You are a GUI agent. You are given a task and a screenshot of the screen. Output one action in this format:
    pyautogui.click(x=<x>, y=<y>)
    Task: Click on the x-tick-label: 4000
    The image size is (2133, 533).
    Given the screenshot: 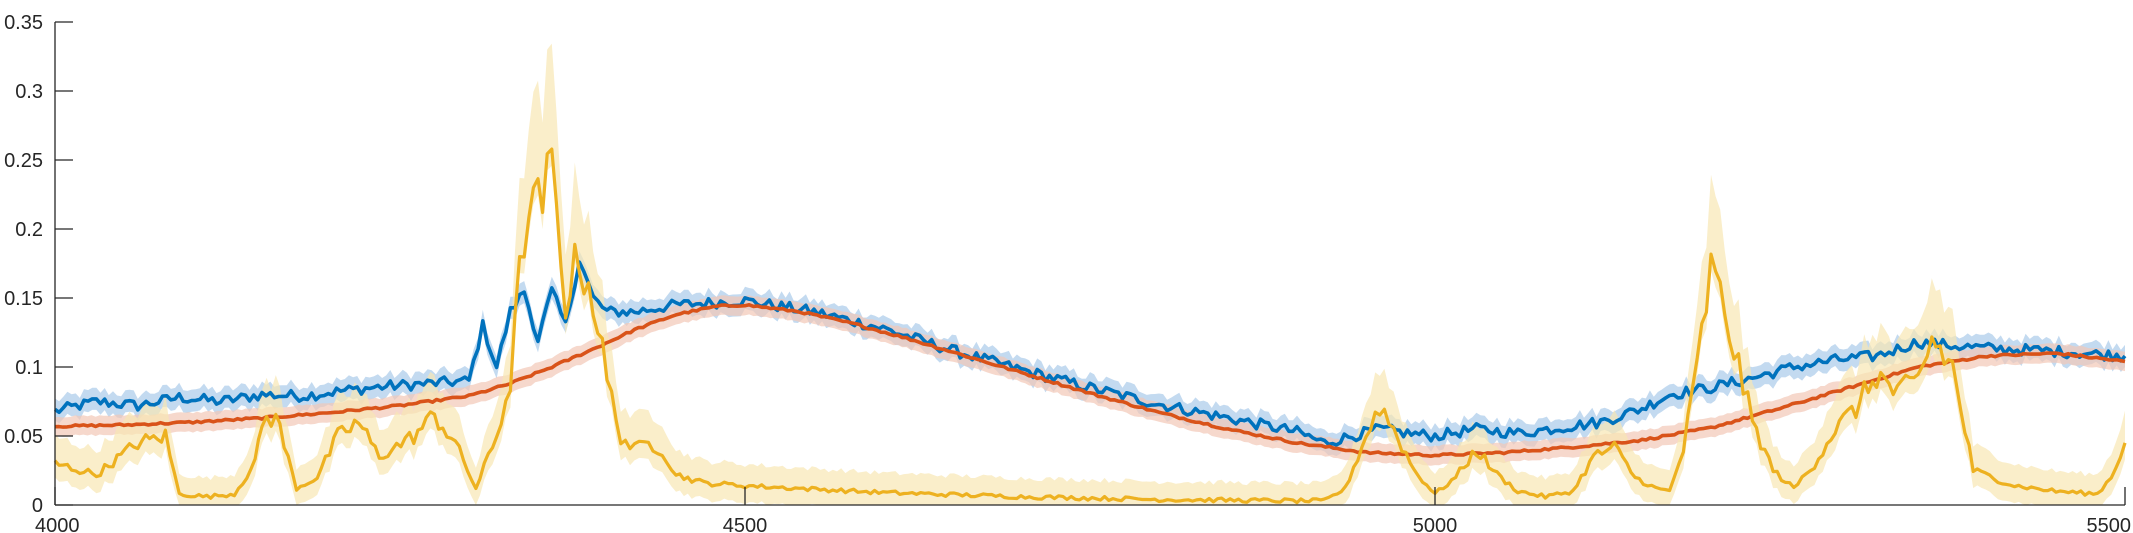 What is the action you would take?
    pyautogui.click(x=57, y=524)
    